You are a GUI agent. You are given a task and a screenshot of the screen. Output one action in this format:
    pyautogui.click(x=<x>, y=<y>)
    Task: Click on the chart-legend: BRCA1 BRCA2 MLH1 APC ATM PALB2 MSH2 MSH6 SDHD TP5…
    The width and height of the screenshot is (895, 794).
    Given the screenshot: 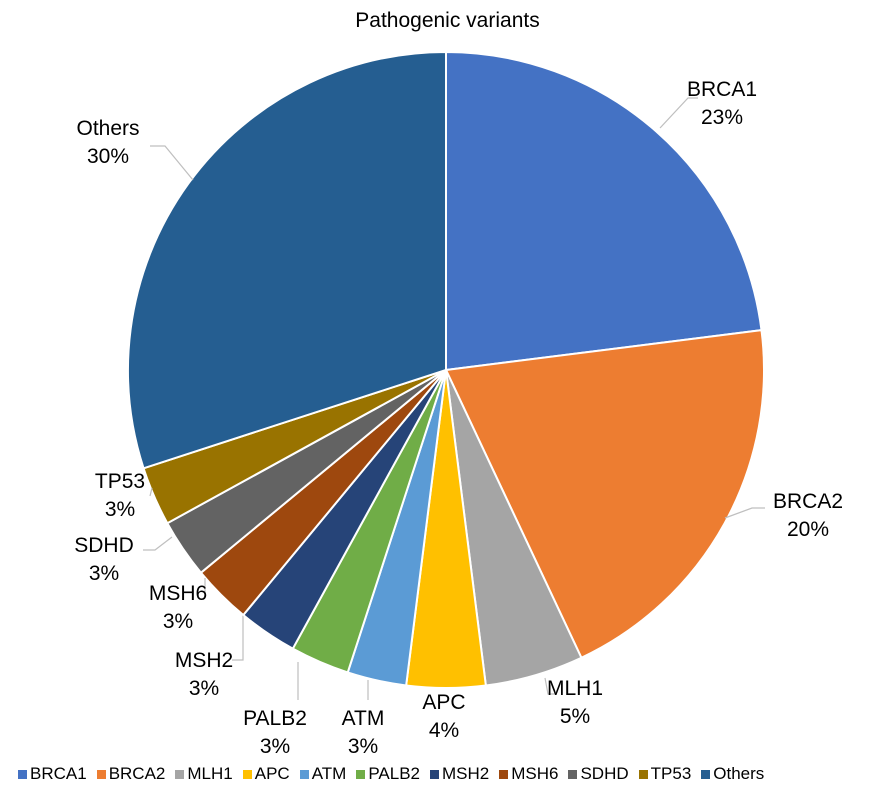 What is the action you would take?
    pyautogui.click(x=453, y=774)
    